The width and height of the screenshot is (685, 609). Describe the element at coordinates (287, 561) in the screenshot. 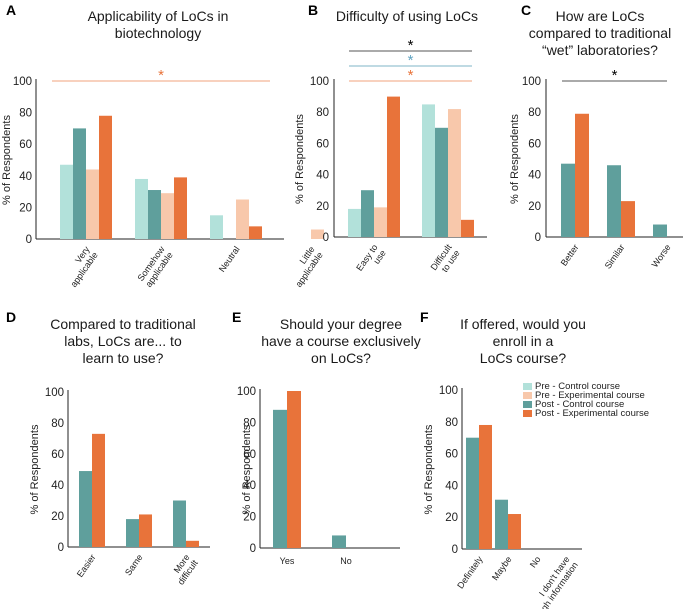

I see `x-tick-label: Yes` at that location.